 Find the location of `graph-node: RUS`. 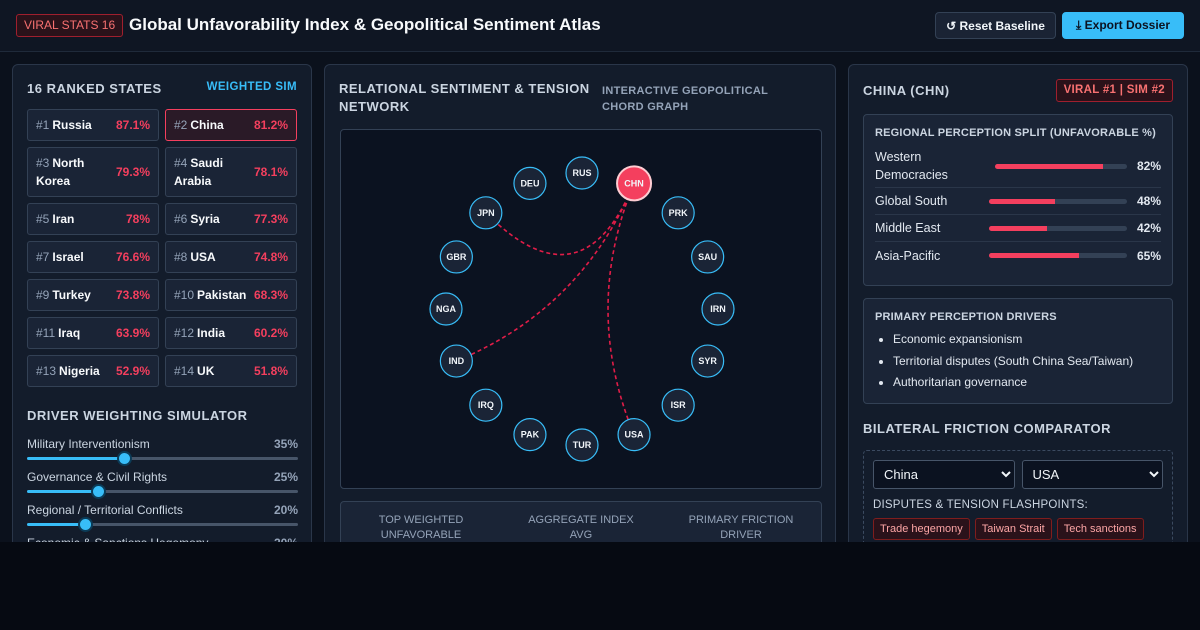

graph-node: RUS is located at coordinates (582, 173).